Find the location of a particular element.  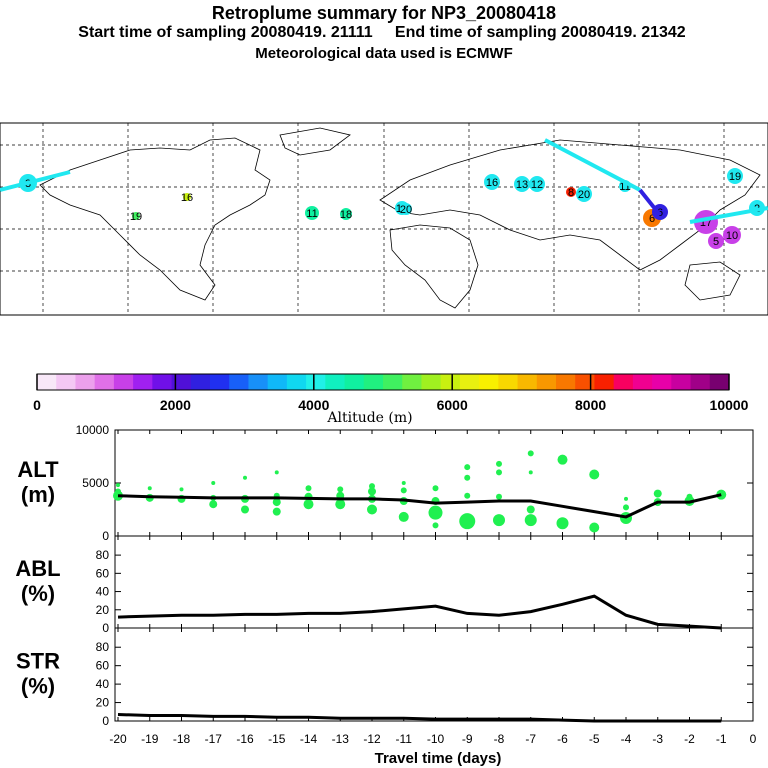

colorbar-tick-label: 10000 is located at coordinates (729, 405).